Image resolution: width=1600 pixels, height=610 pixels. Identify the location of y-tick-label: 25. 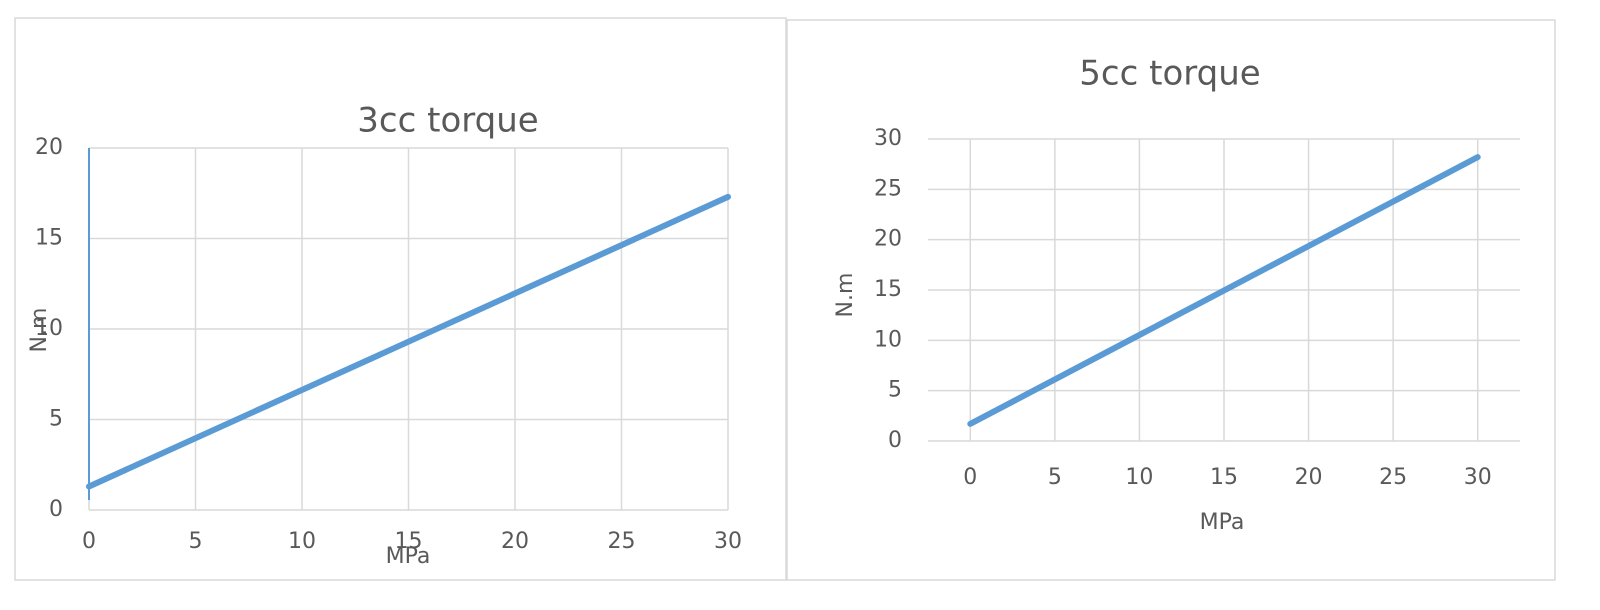
(888, 188).